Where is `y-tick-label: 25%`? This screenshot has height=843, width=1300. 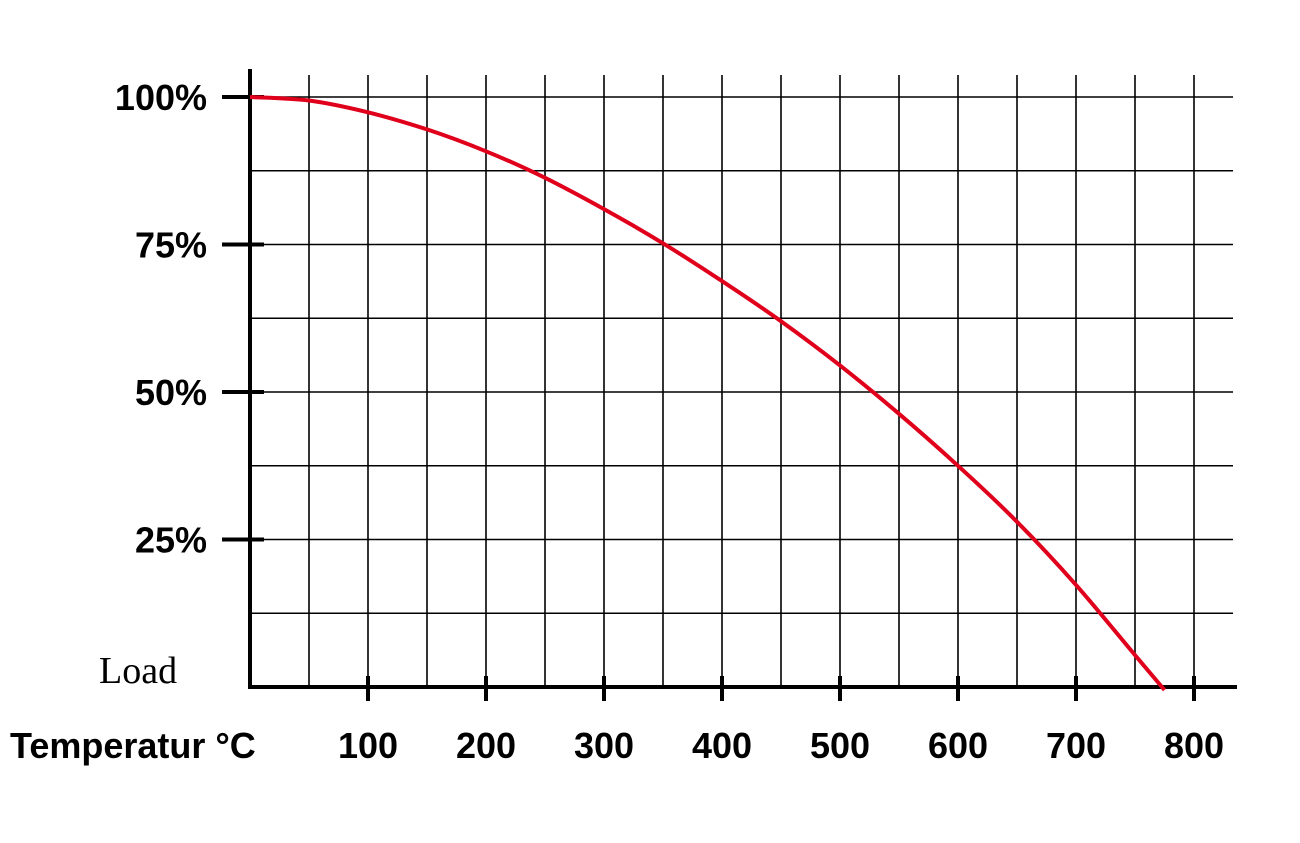
y-tick-label: 25% is located at coordinates (171, 540).